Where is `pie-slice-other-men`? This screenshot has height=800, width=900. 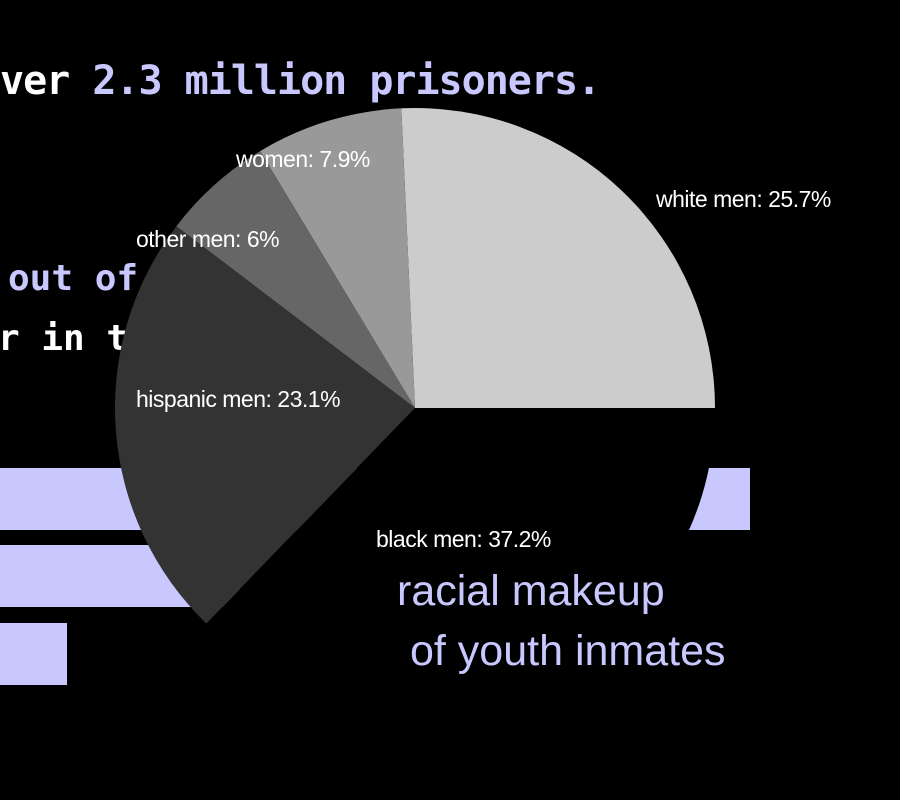 pie-slice-other-men is located at coordinates (295, 279).